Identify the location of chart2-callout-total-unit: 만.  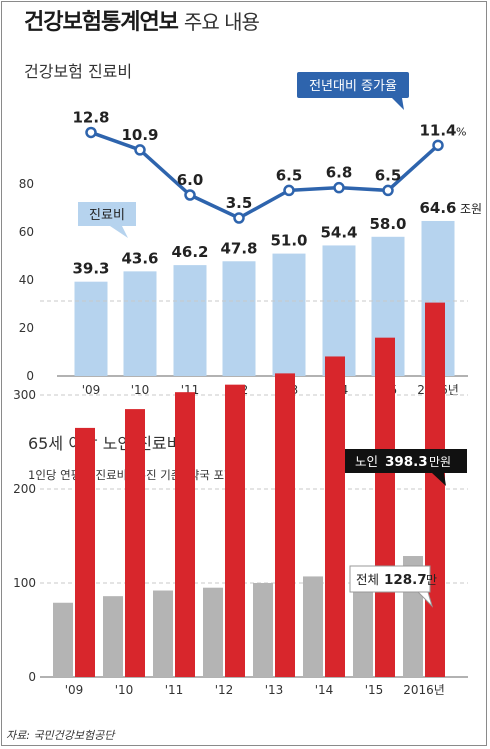
(431, 580).